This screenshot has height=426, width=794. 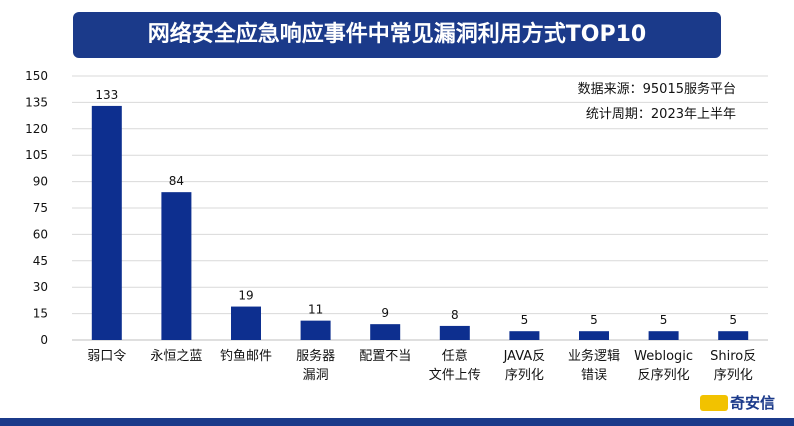 What do you see at coordinates (594, 375) in the screenshot?
I see `x-tick-label: 错误` at bounding box center [594, 375].